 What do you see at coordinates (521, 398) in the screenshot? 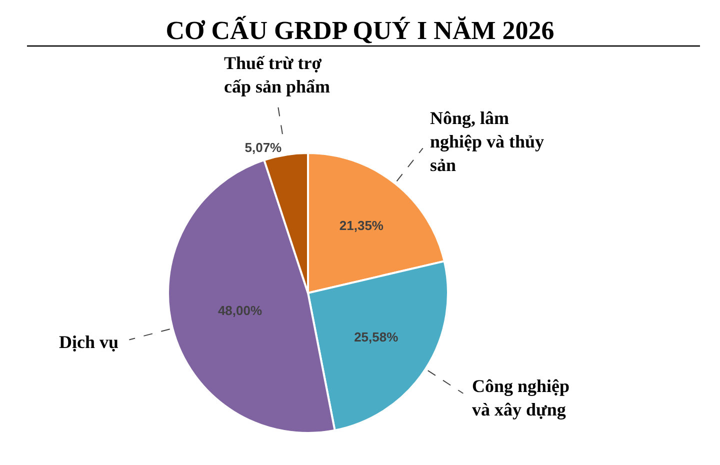
I see `slice-label: Công nghiệp và xây dựng` at bounding box center [521, 398].